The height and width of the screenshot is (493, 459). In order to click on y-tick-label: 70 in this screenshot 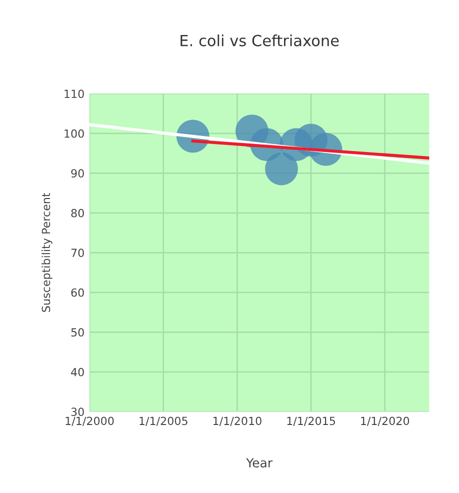, I will do `click(77, 253)`.